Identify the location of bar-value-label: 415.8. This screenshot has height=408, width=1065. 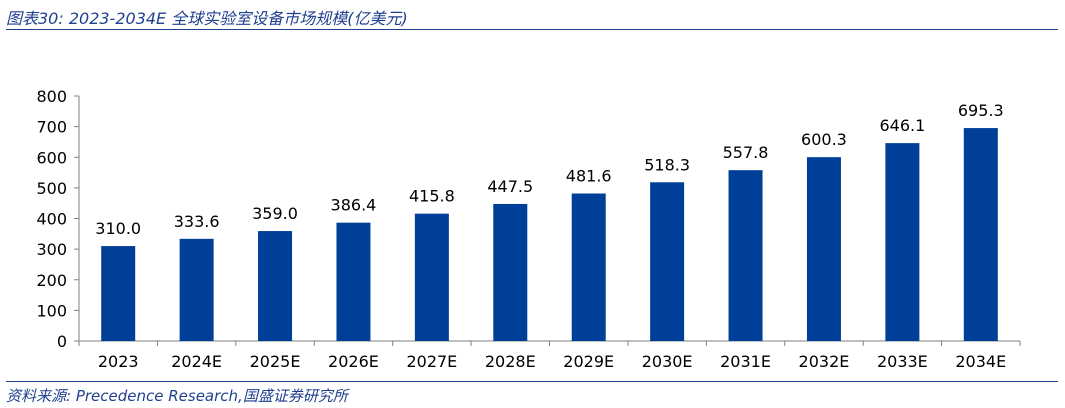
(432, 196).